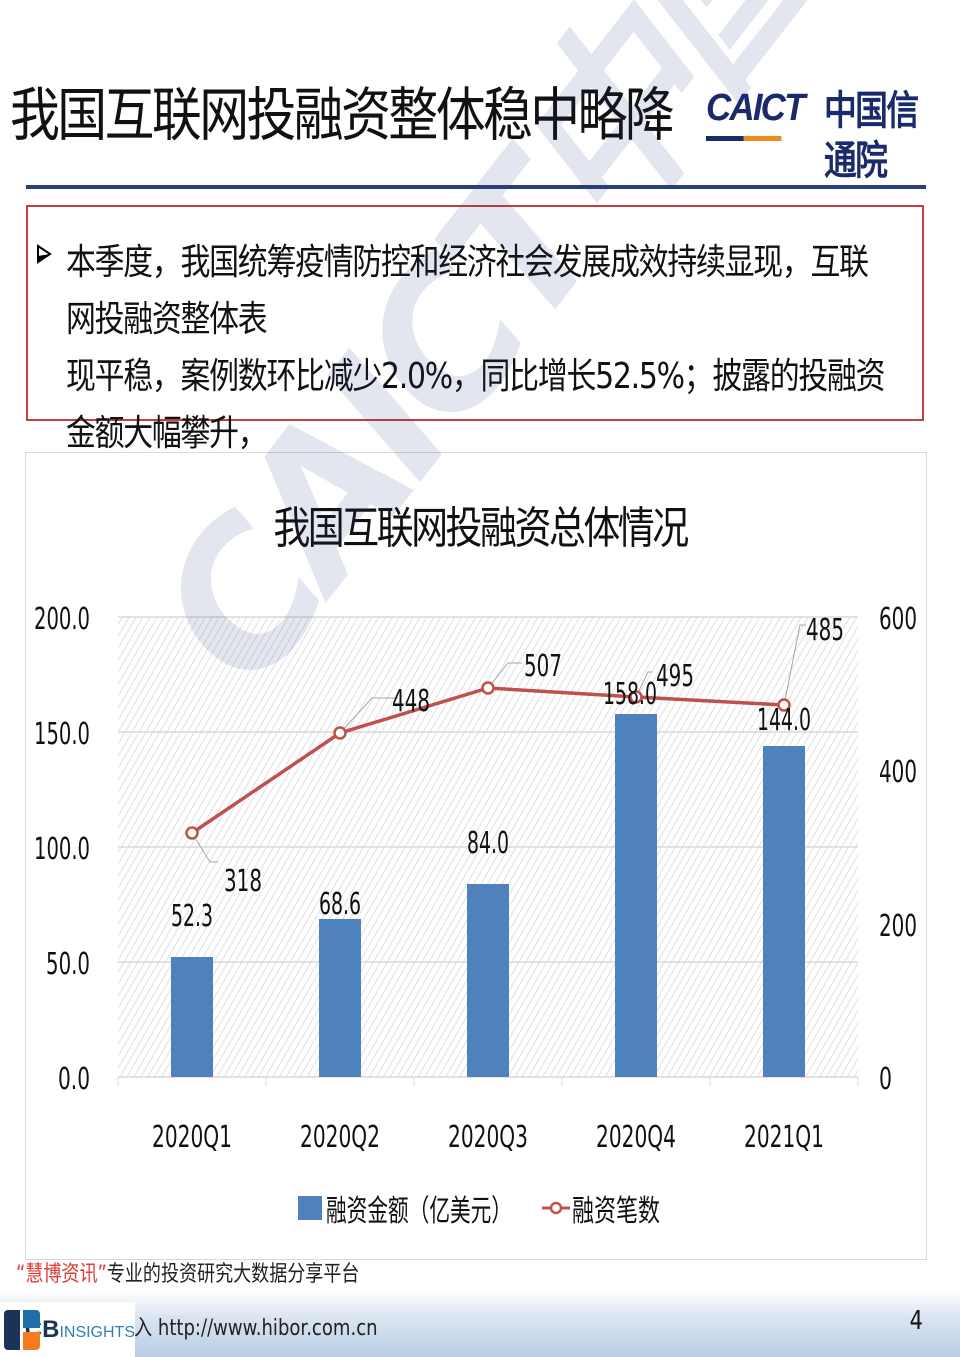 The image size is (960, 1357). I want to click on bar-2020q3, so click(488, 980).